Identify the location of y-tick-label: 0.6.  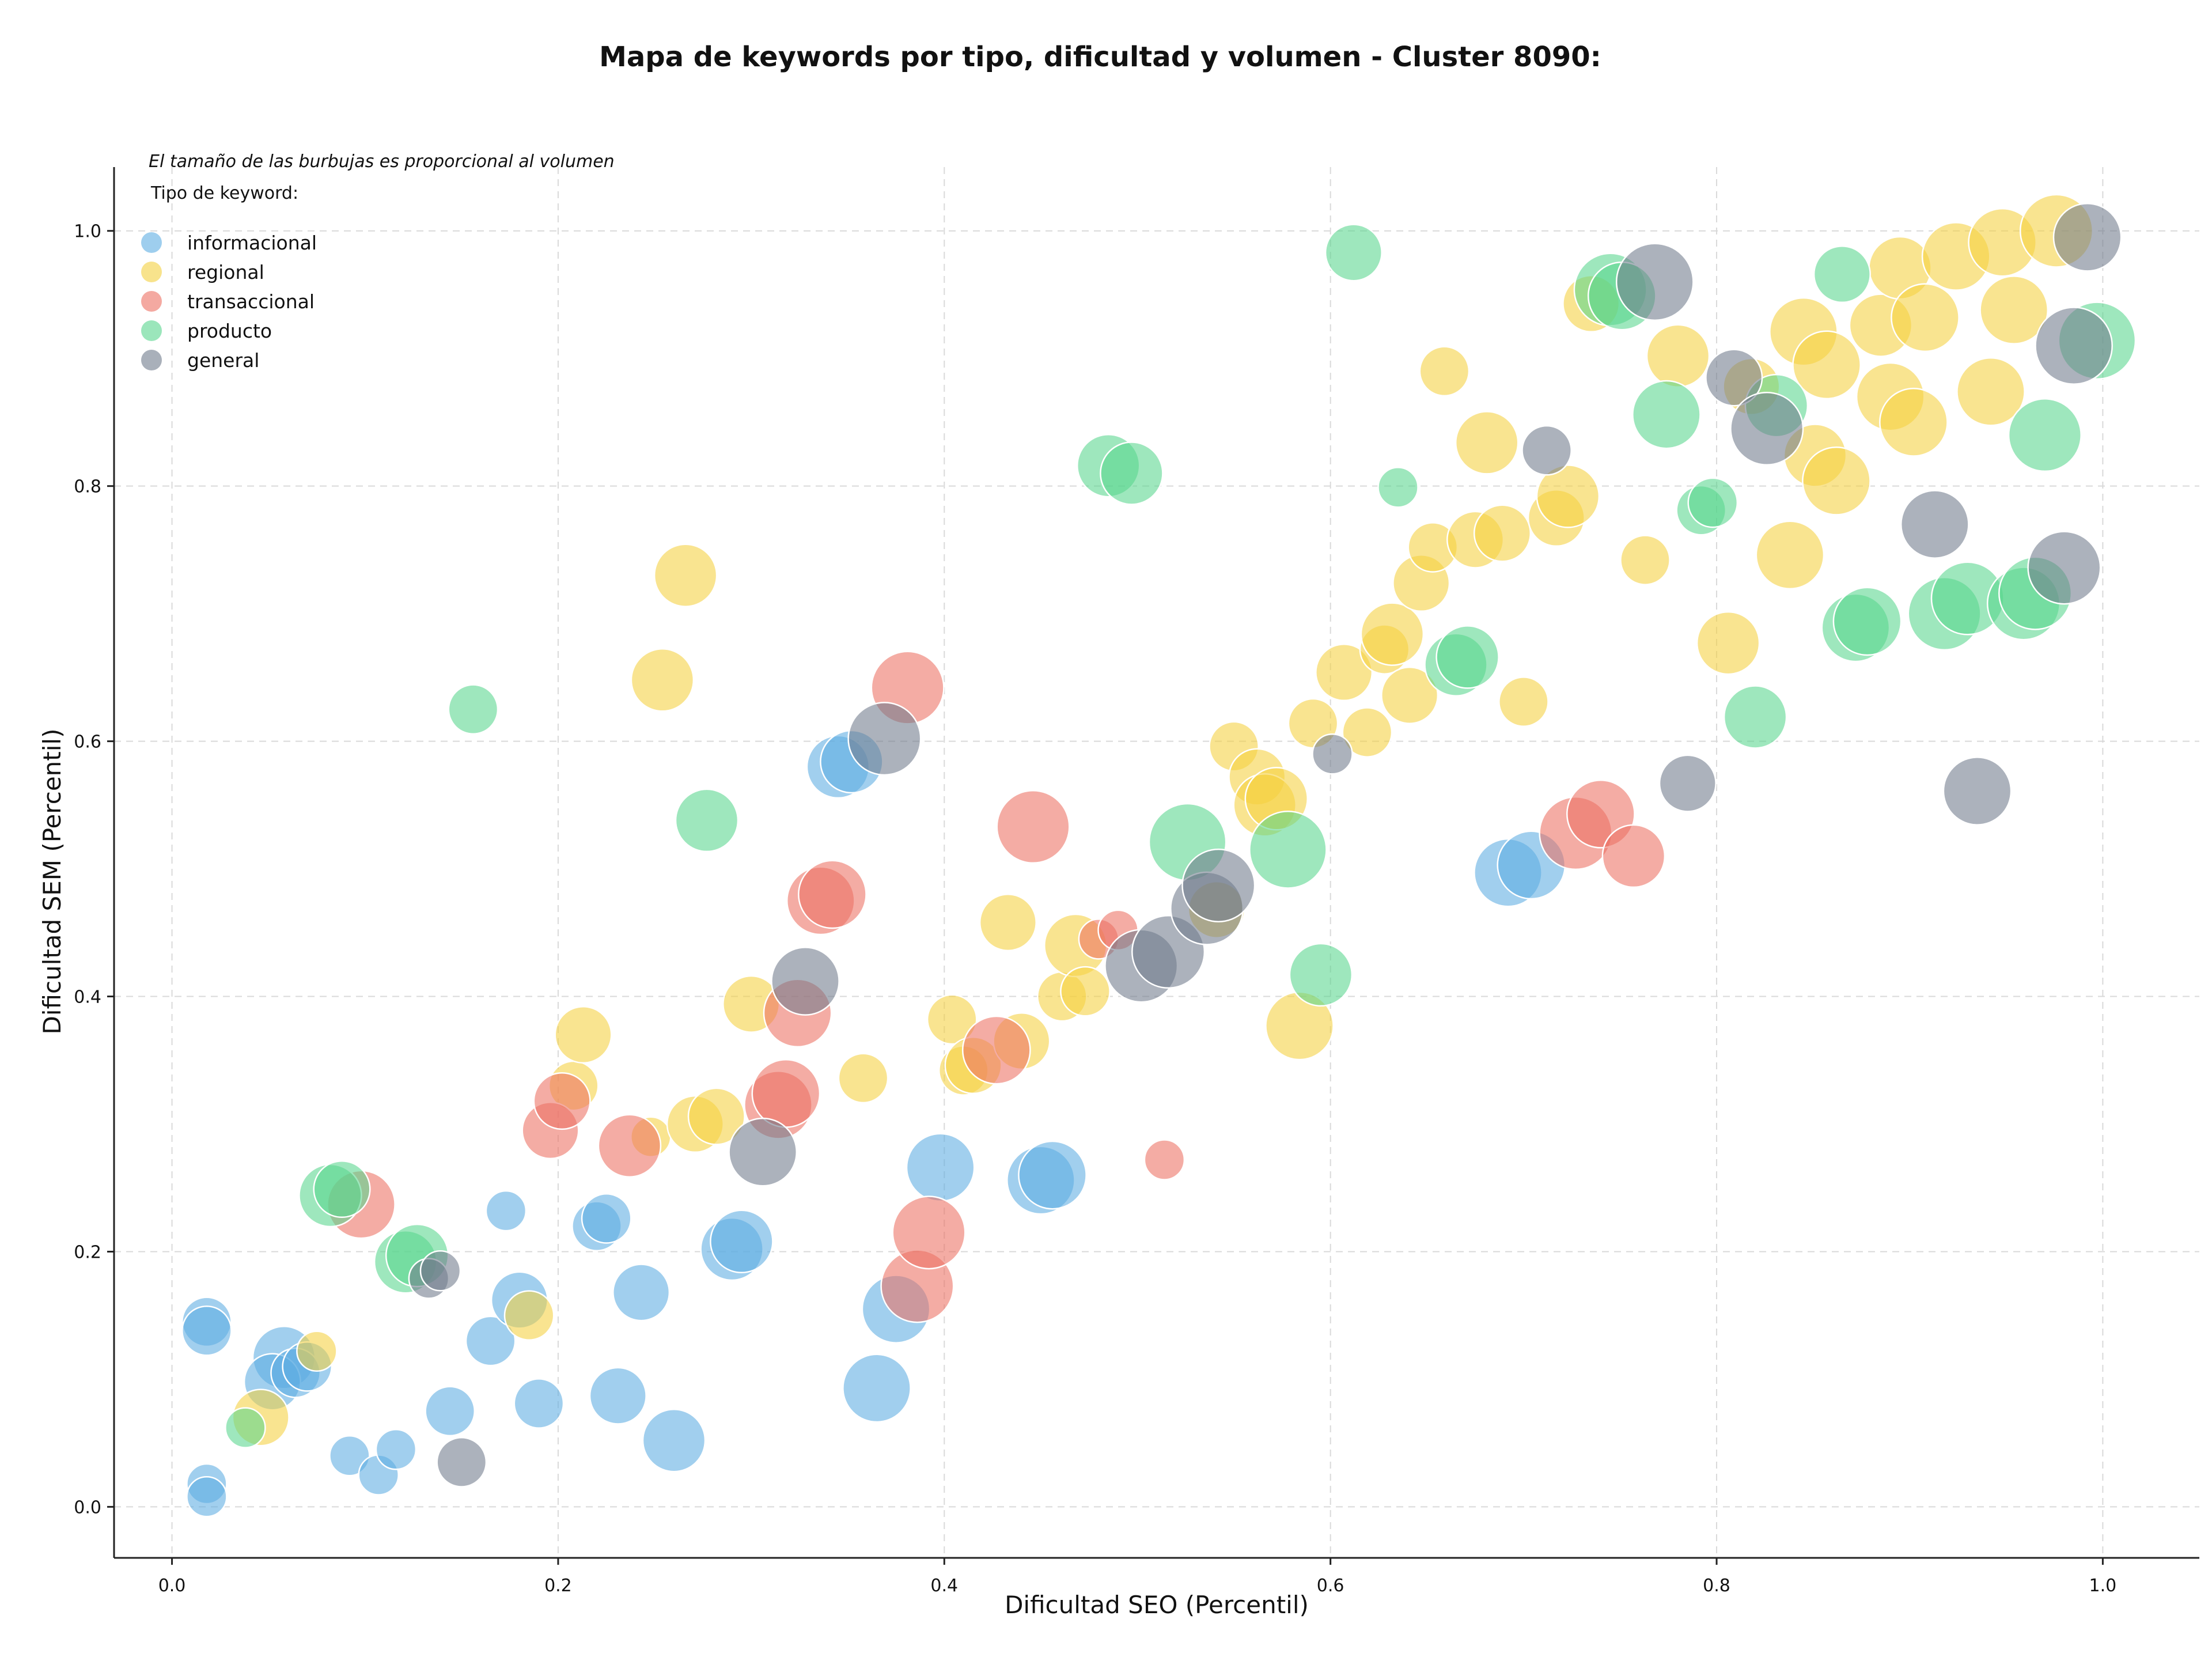
(87, 742).